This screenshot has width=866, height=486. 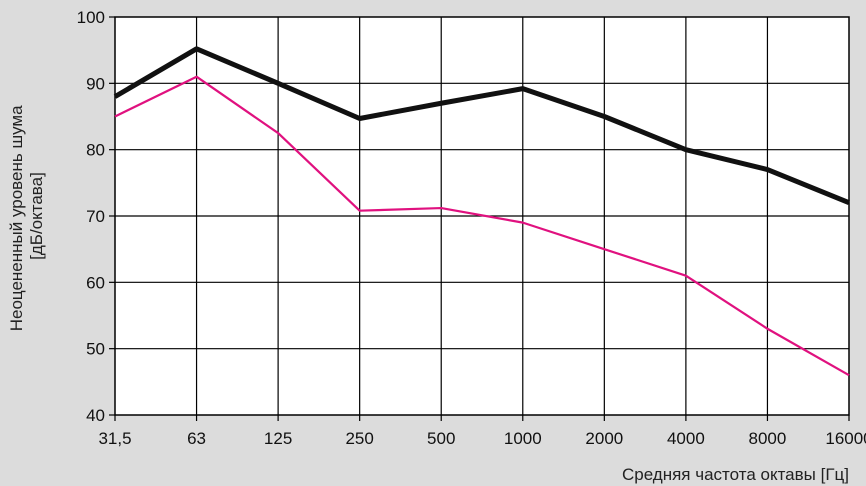 I want to click on y-axis-title: Неоцененный уровень шума [дБ/октава], so click(x=26, y=216).